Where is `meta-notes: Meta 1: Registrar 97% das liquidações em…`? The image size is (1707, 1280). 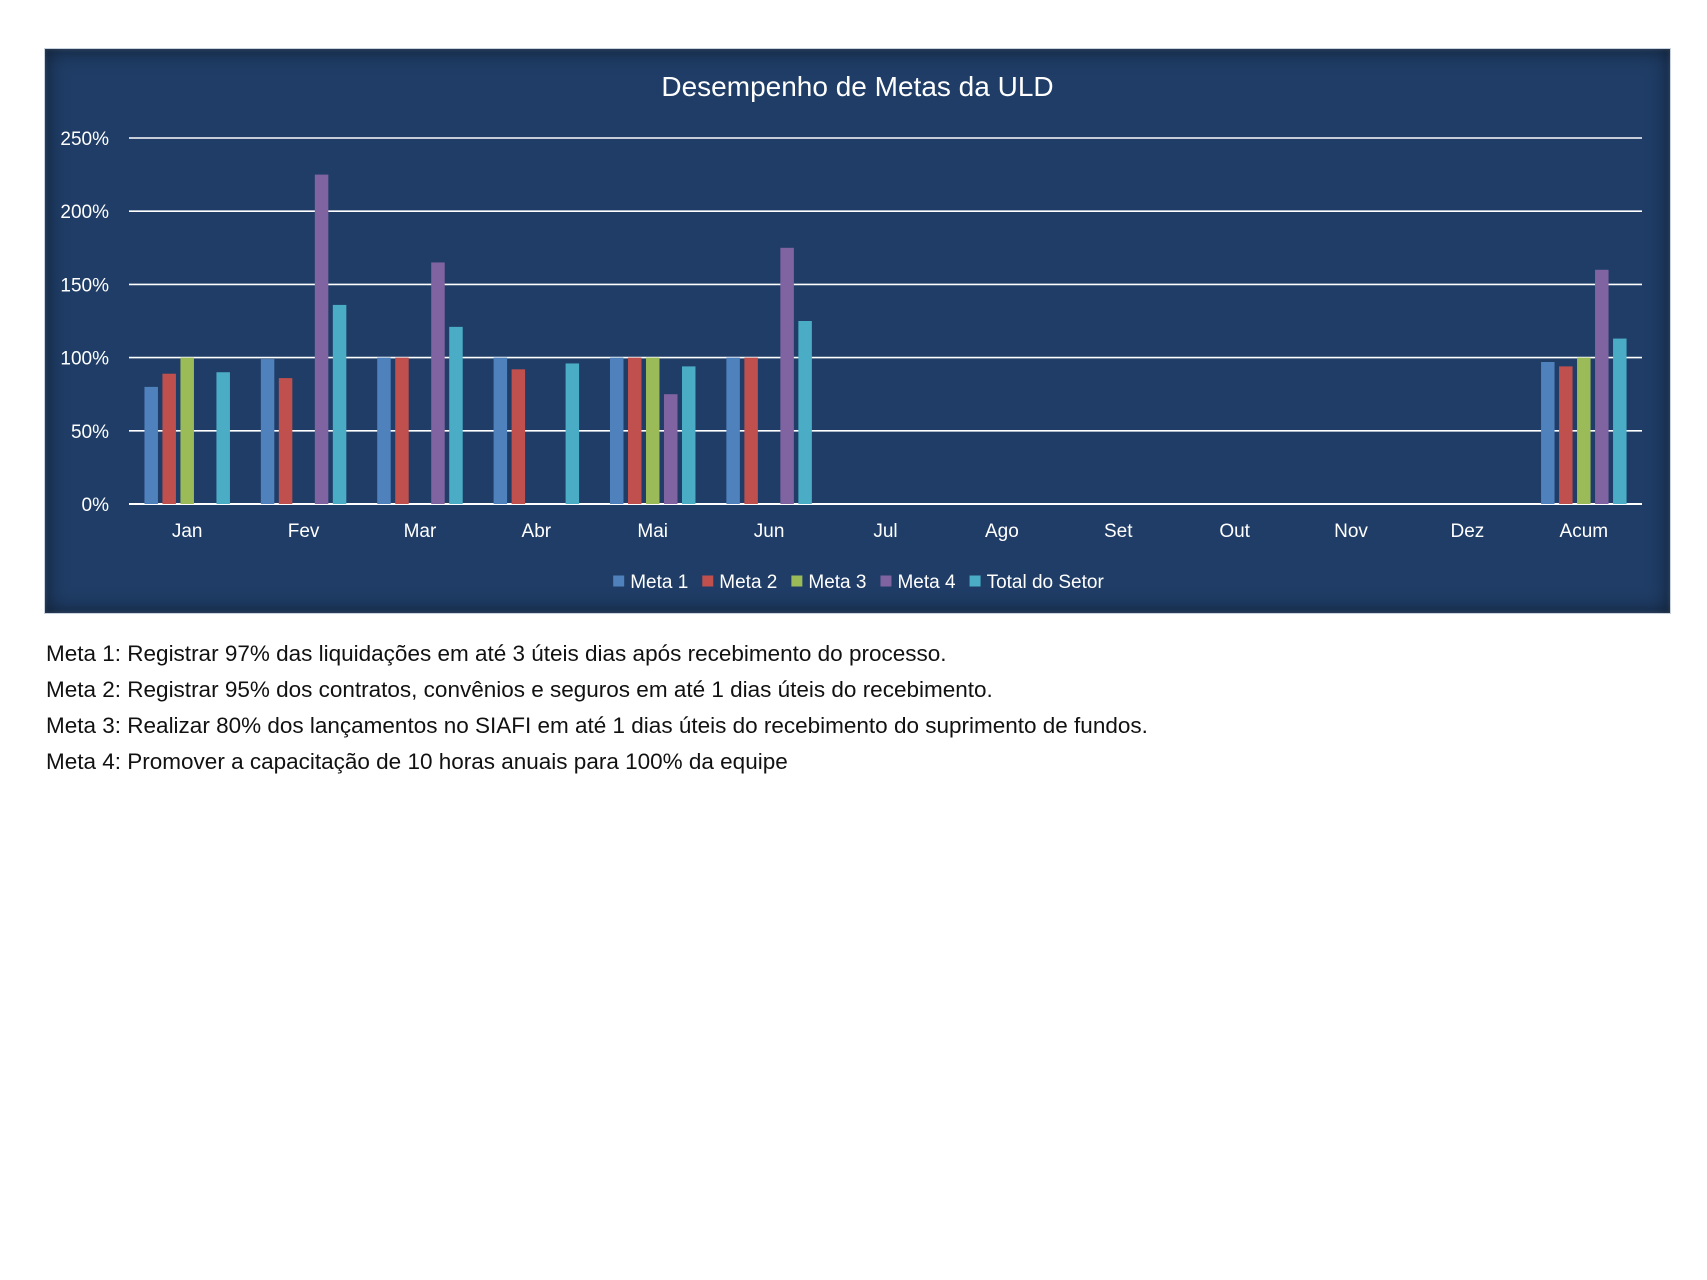
meta-notes: Meta 1: Registrar 97% das liquidações em… is located at coordinates (846, 708).